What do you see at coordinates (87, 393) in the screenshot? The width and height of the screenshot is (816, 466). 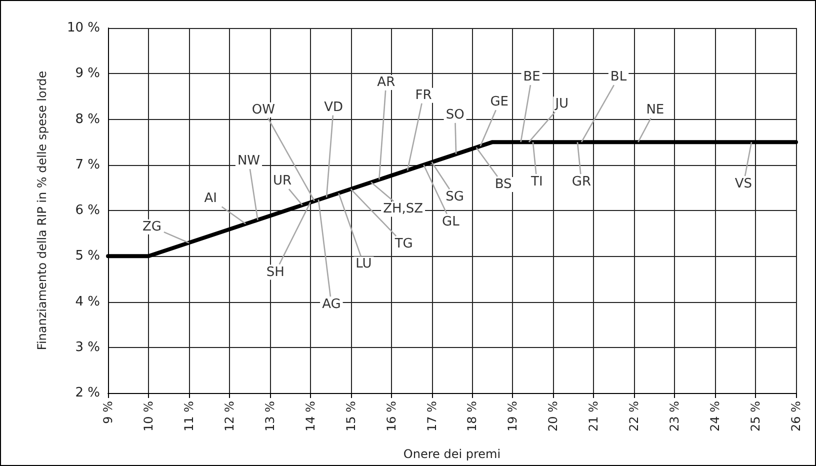 I see `y-tick-label: 2 %` at bounding box center [87, 393].